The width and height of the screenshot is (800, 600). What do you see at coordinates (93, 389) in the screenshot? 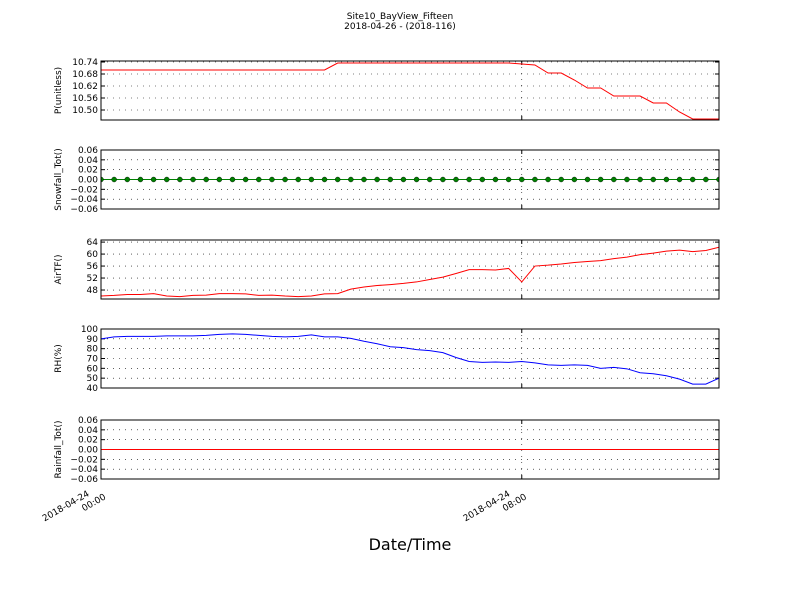
I see `y-tick-label: 40` at bounding box center [93, 389].